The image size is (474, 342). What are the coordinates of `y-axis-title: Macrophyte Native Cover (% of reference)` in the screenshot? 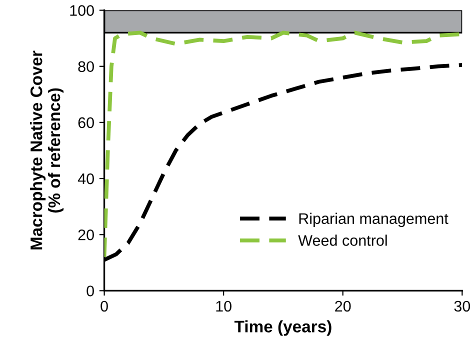 It's located at (47, 150).